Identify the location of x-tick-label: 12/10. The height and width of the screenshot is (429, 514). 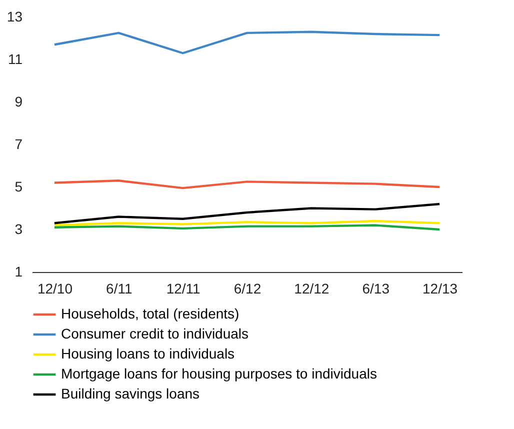
(55, 288).